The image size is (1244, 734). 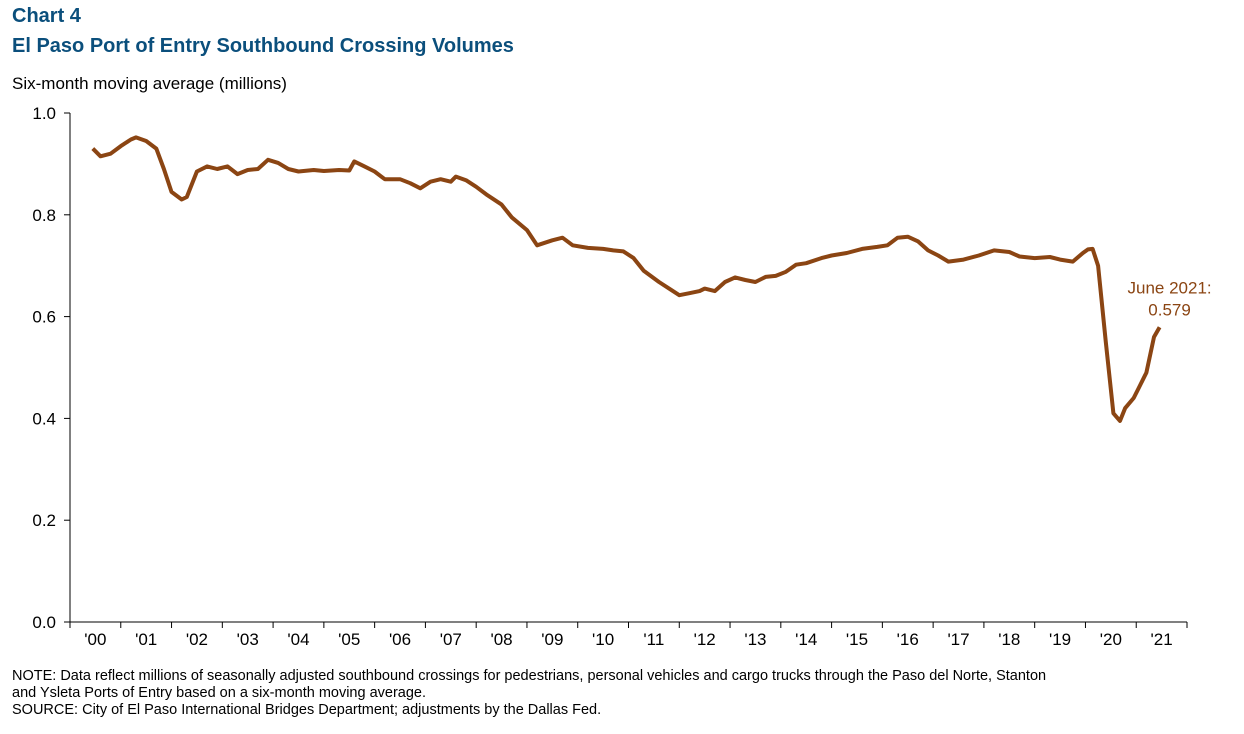 What do you see at coordinates (44, 520) in the screenshot?
I see `y-tick-label: 0.2` at bounding box center [44, 520].